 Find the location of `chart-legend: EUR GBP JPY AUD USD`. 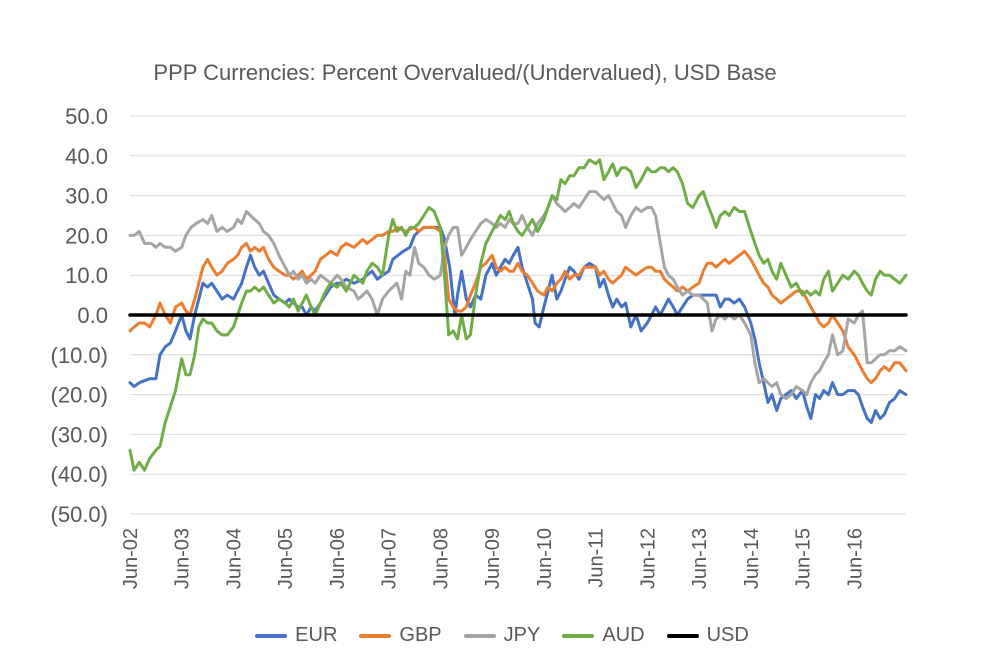

chart-legend: EUR GBP JPY AUD USD is located at coordinates (502, 635).